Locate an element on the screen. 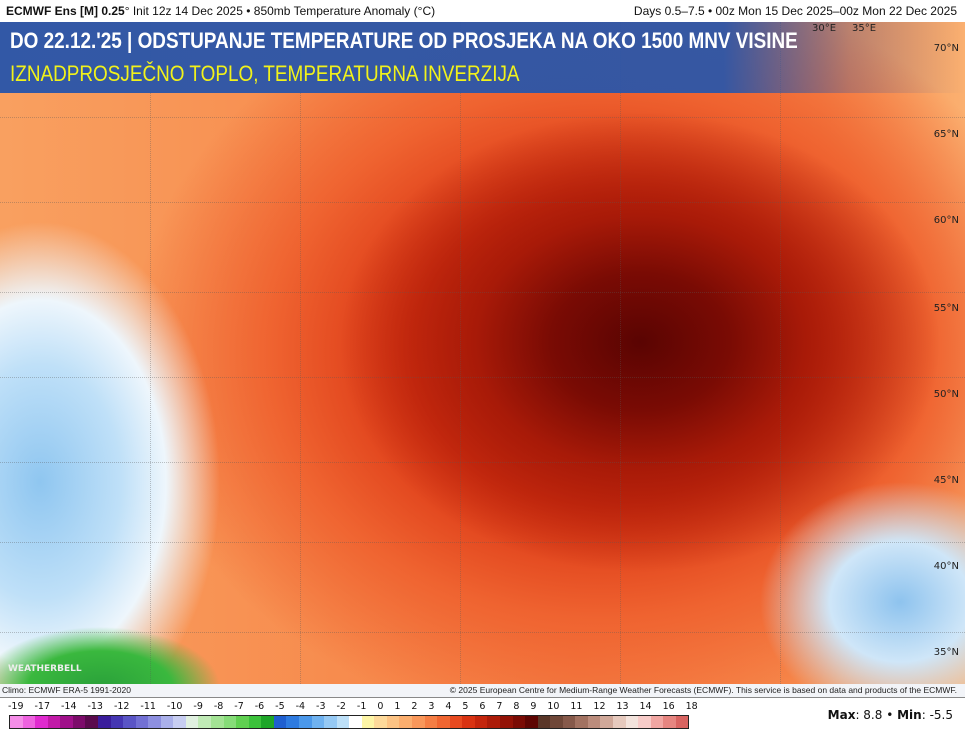 This screenshot has width=965, height=734. colorbar is located at coordinates (349, 722).